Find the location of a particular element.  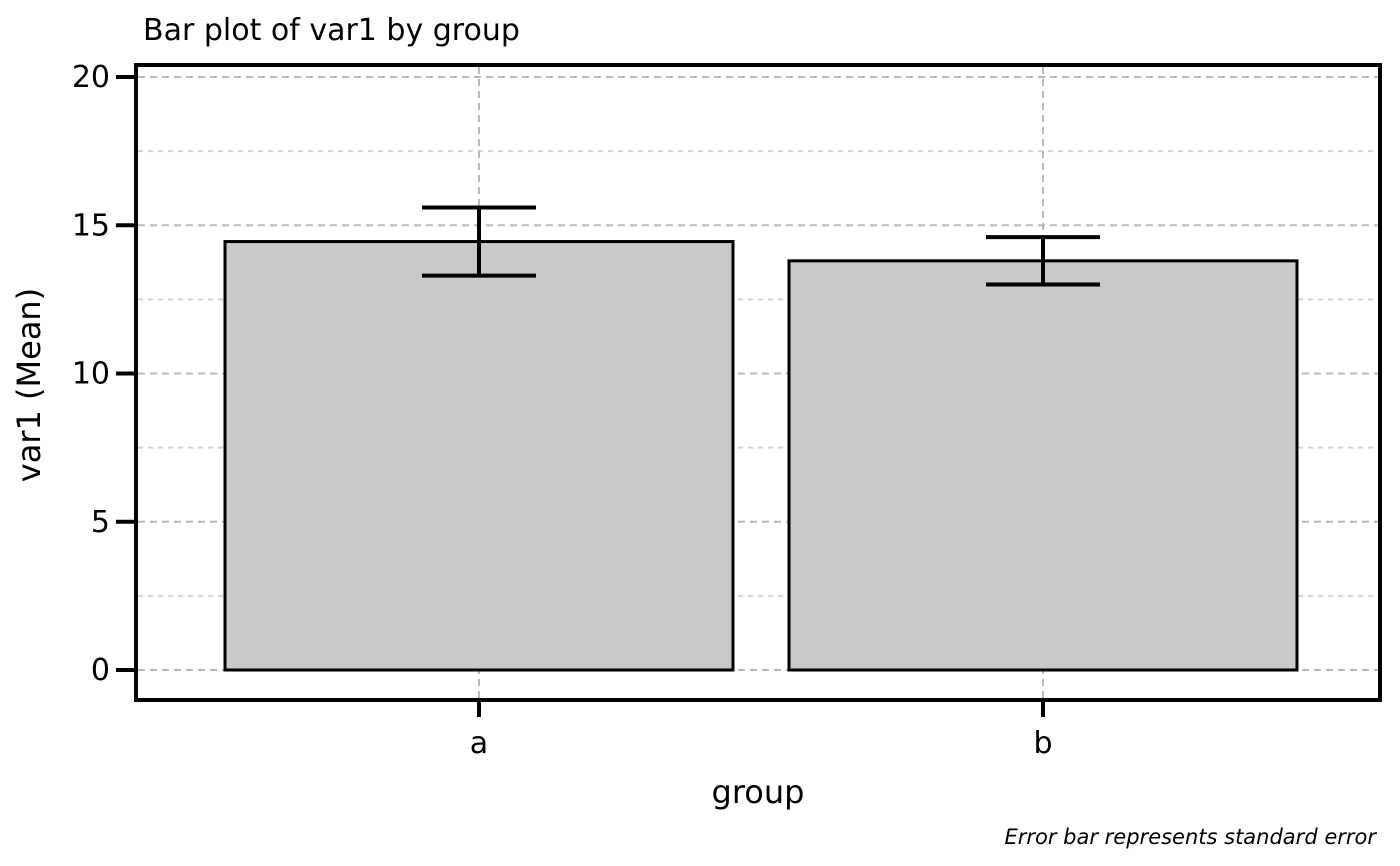

error-bars is located at coordinates (761, 246).